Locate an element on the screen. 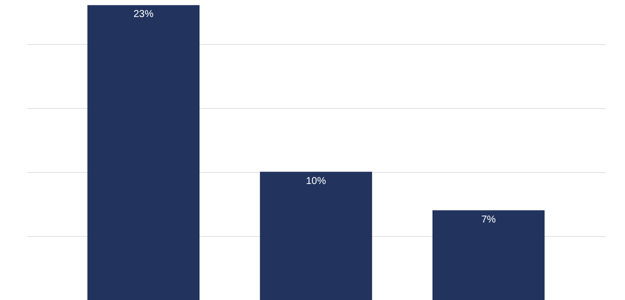 Image resolution: width=625 pixels, height=300 pixels. data-label: 23% is located at coordinates (143, 14).